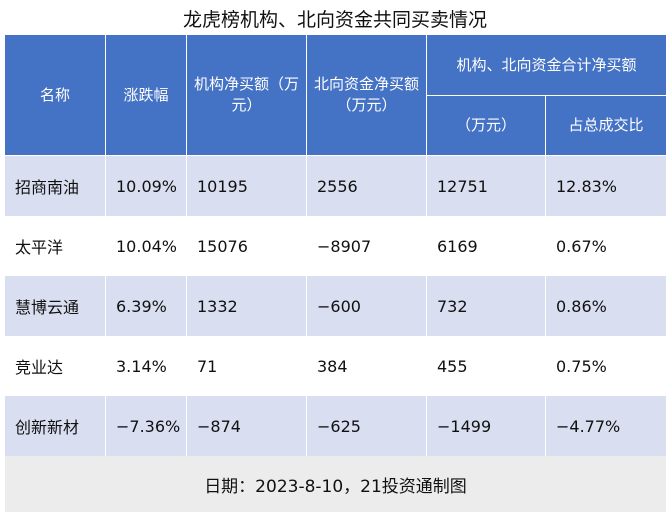 This screenshot has width=670, height=520. I want to click on cell-share: 0.67%, so click(606, 246).